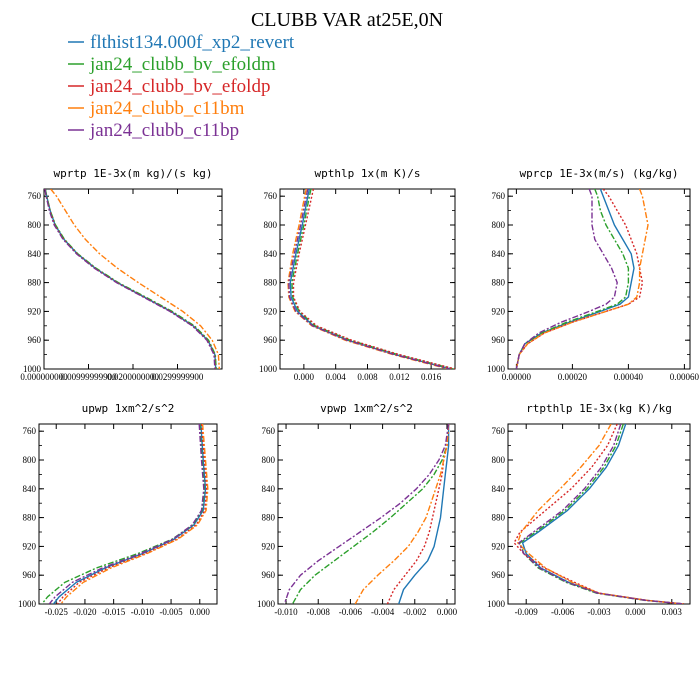 Image resolution: width=700 pixels, height=700 pixels. Describe the element at coordinates (172, 64) in the screenshot. I see `legend-entry: jan24_clubb_bv_efoldm` at that location.